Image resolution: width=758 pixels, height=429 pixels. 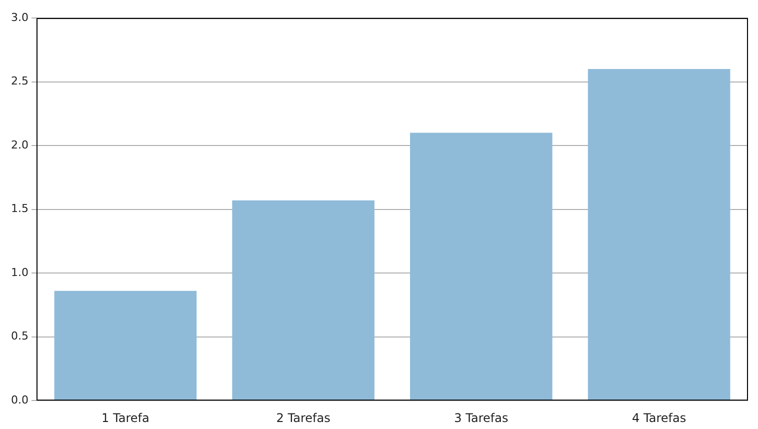 I want to click on y-tick-label: 0.5, so click(x=19, y=336).